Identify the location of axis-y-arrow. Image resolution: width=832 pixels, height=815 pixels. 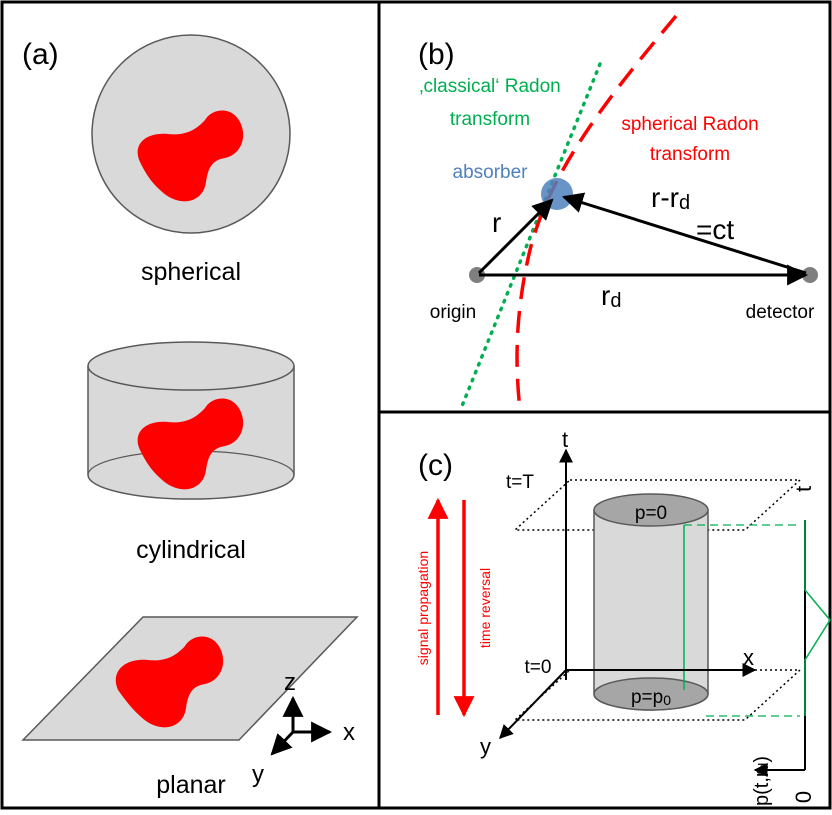
(282, 743).